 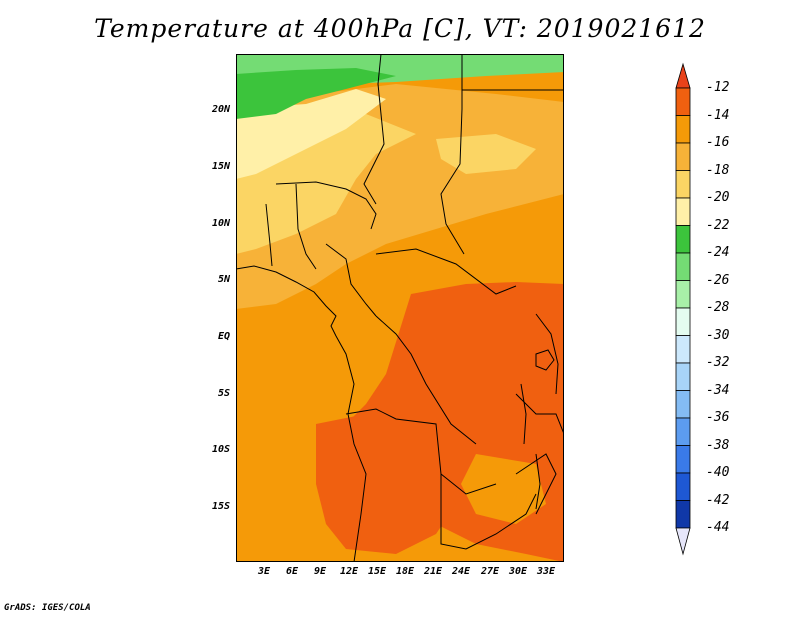 What do you see at coordinates (374, 129) in the screenshot?
I see `border-libya-egypt` at bounding box center [374, 129].